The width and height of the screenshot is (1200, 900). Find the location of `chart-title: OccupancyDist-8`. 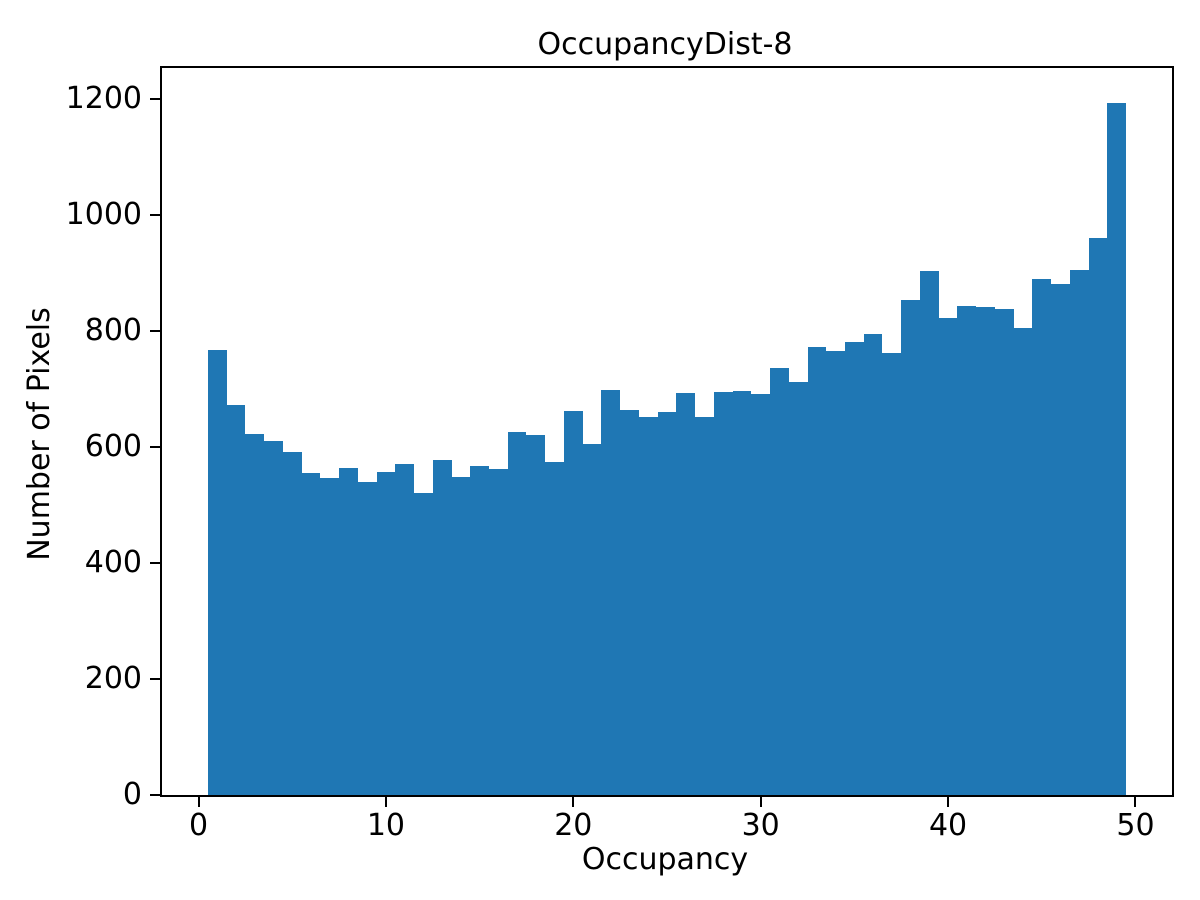

chart-title: OccupancyDist-8 is located at coordinates (665, 44).